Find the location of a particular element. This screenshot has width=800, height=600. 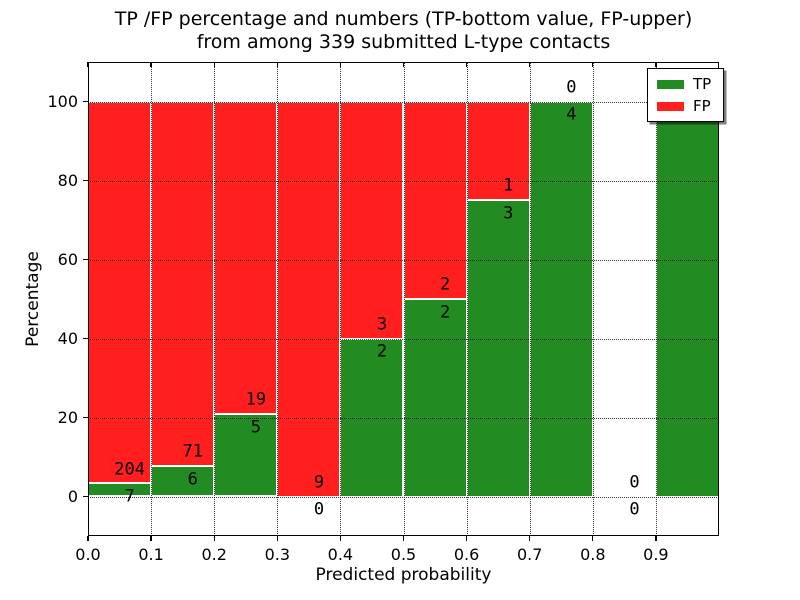

fp-count-label: 1 is located at coordinates (508, 185).